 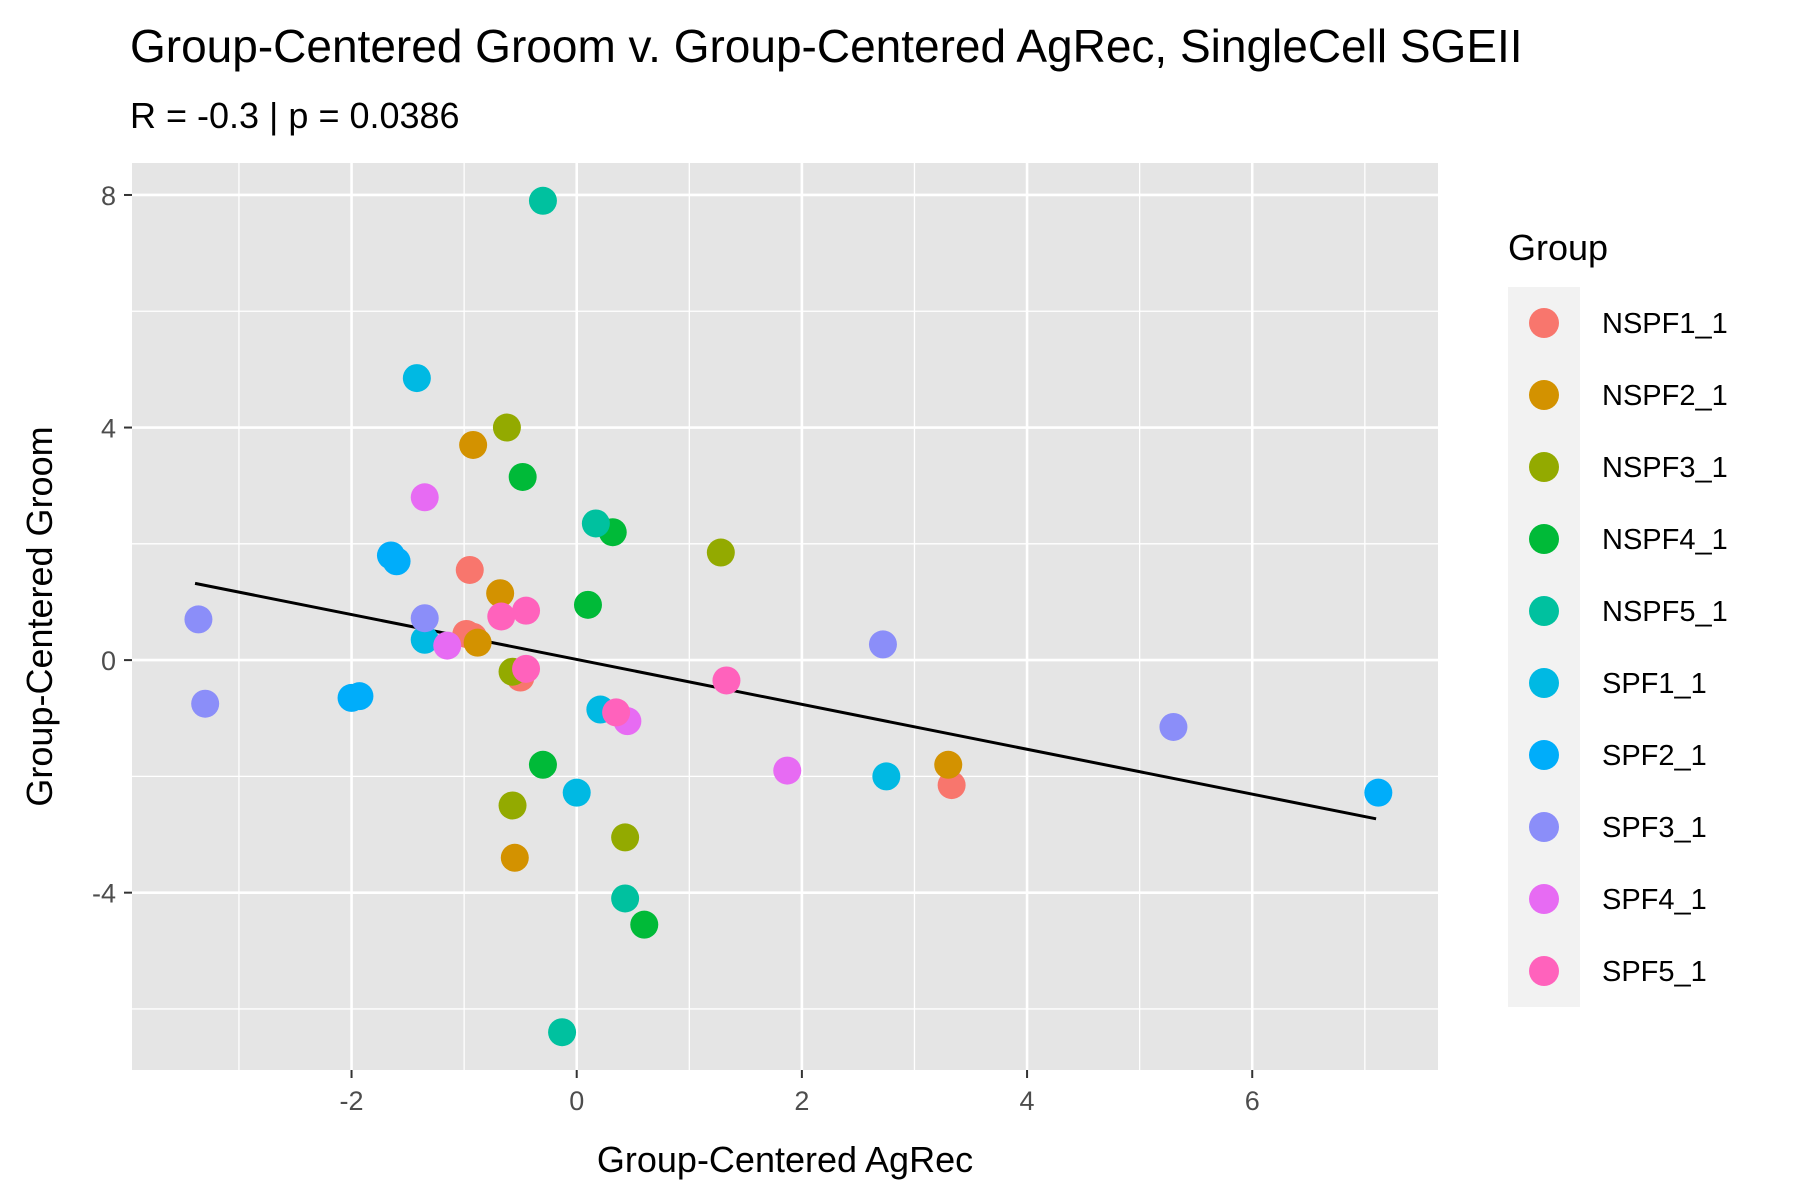 I want to click on legend-title: Group, so click(x=1558, y=247).